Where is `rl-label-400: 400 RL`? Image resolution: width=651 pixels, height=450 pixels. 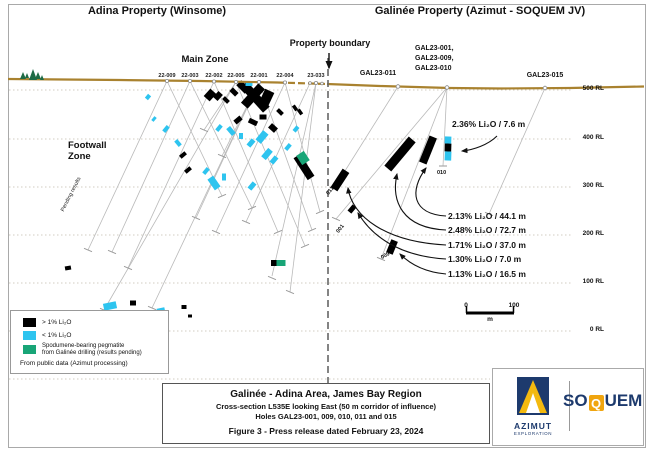 rl-label-400: 400 RL is located at coordinates (593, 137).